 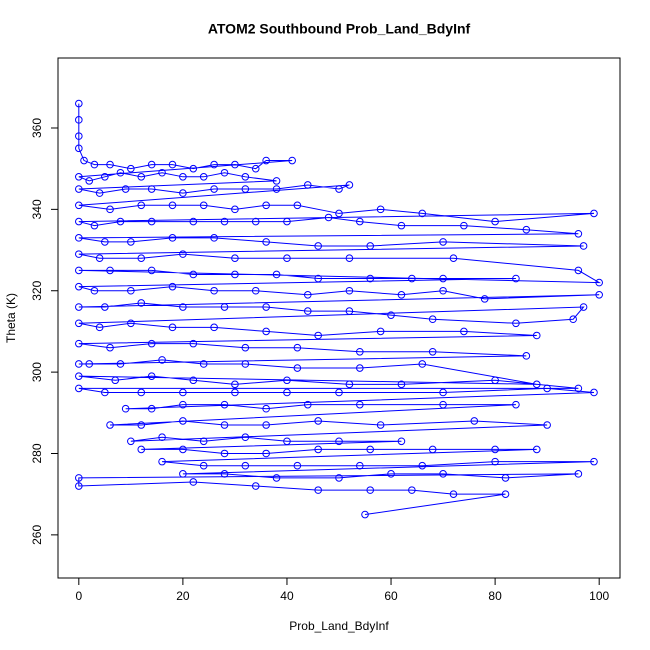 I want to click on y-tick-label: 360, so click(x=37, y=128).